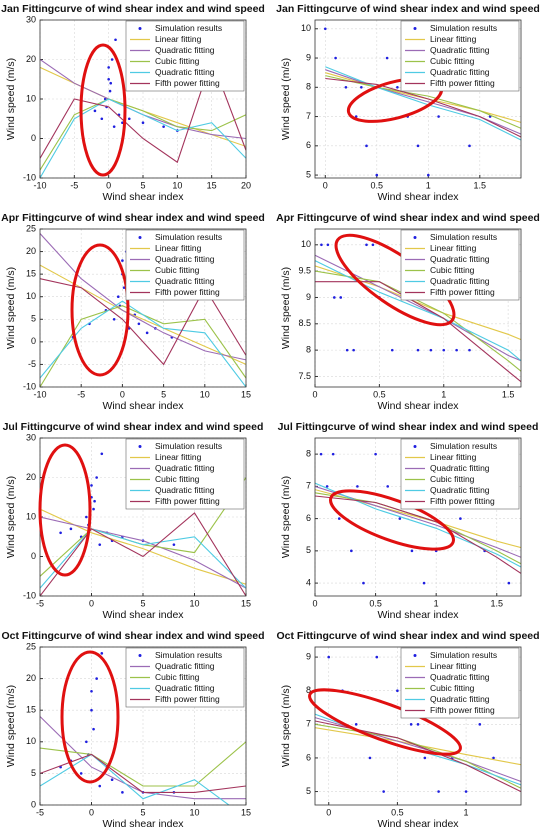 The width and height of the screenshot is (550, 837). I want to click on y-tick-label: -10, so click(29, 595).